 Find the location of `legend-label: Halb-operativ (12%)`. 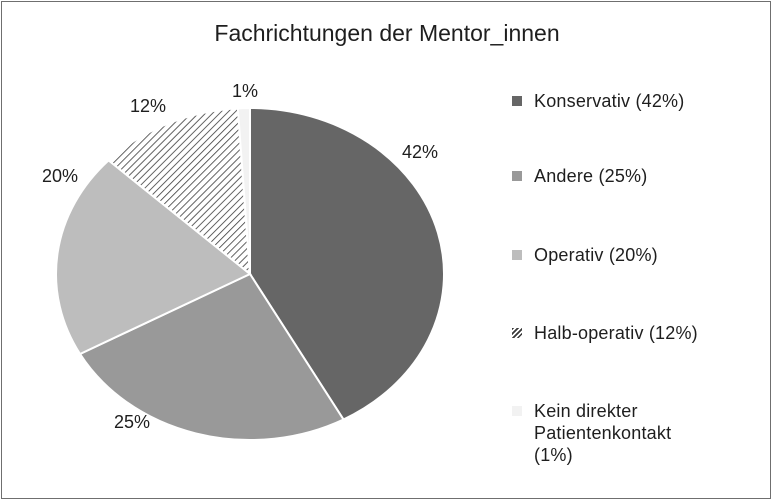

legend-label: Halb-operativ (12%) is located at coordinates (646, 333).